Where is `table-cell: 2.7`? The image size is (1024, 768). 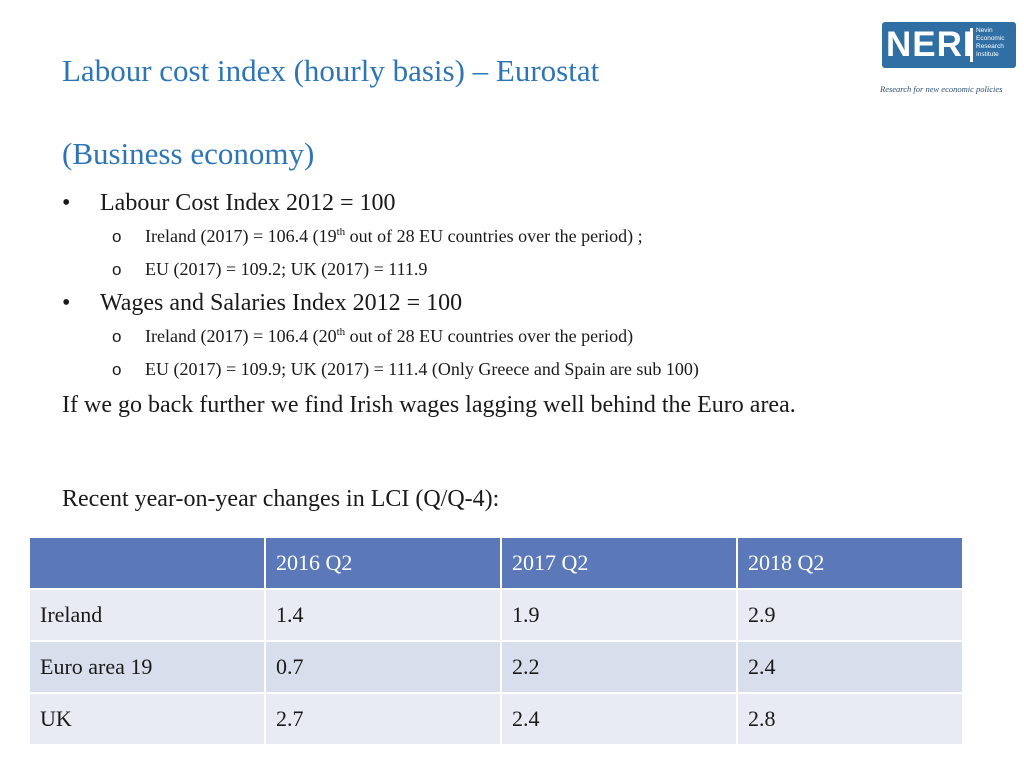
table-cell: 2.7 is located at coordinates (383, 719).